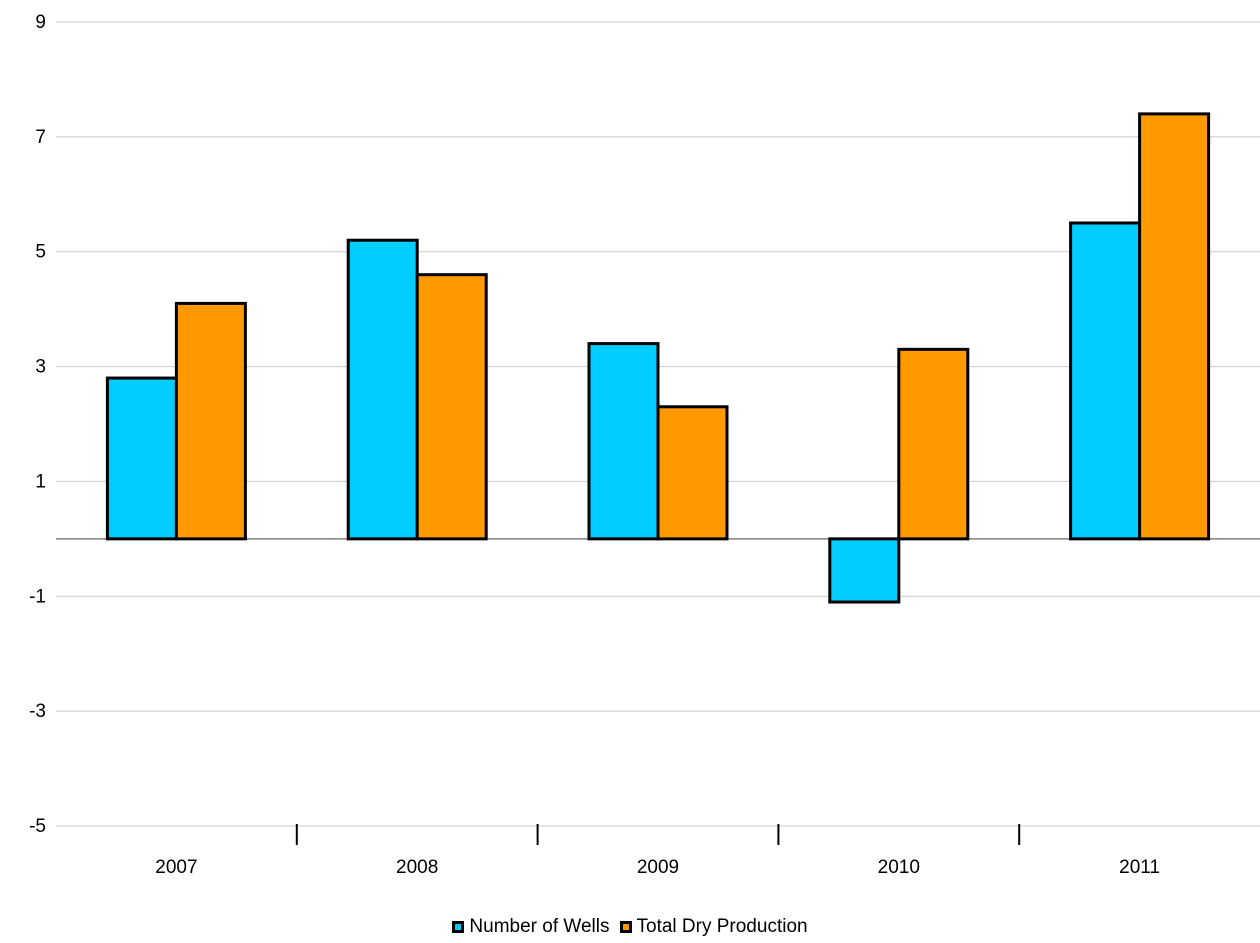 This screenshot has width=1260, height=943. Describe the element at coordinates (451, 407) in the screenshot. I see `bar-total-dry-production-2008` at that location.